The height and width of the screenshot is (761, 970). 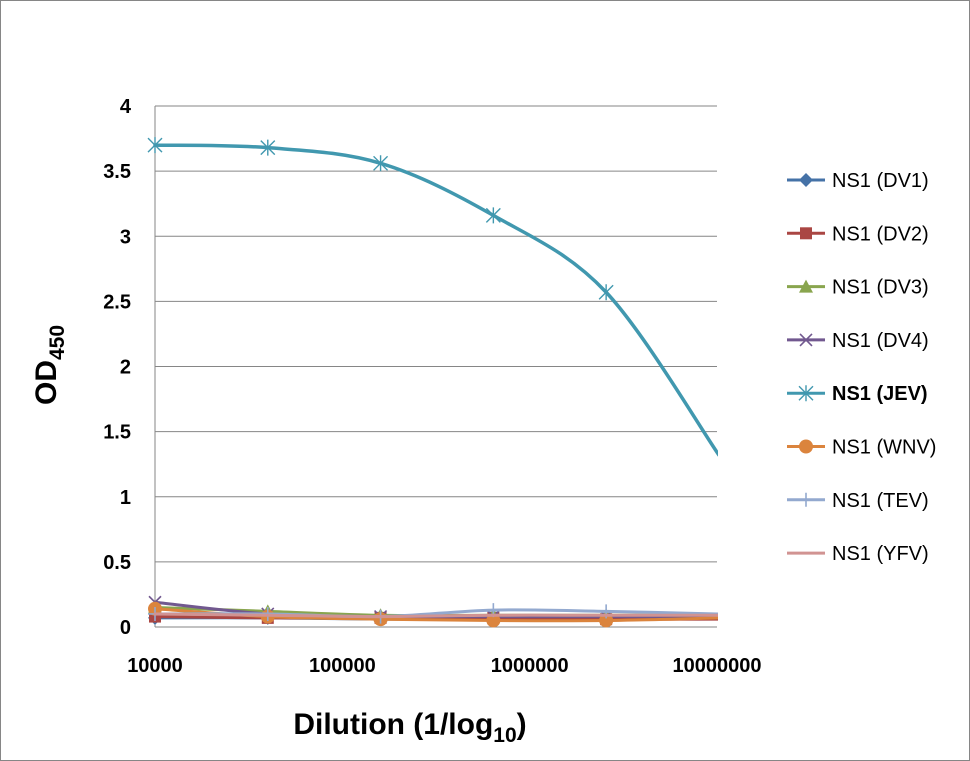 I want to click on x-axis-title-tail: ), so click(x=522, y=724).